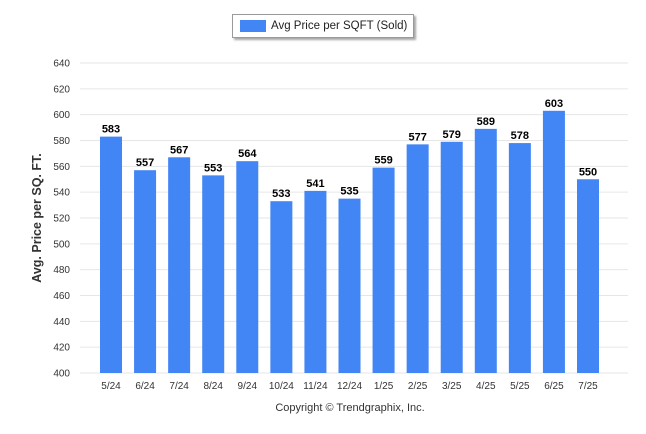 The image size is (646, 434). What do you see at coordinates (253, 26) in the screenshot?
I see `legend-swatch` at bounding box center [253, 26].